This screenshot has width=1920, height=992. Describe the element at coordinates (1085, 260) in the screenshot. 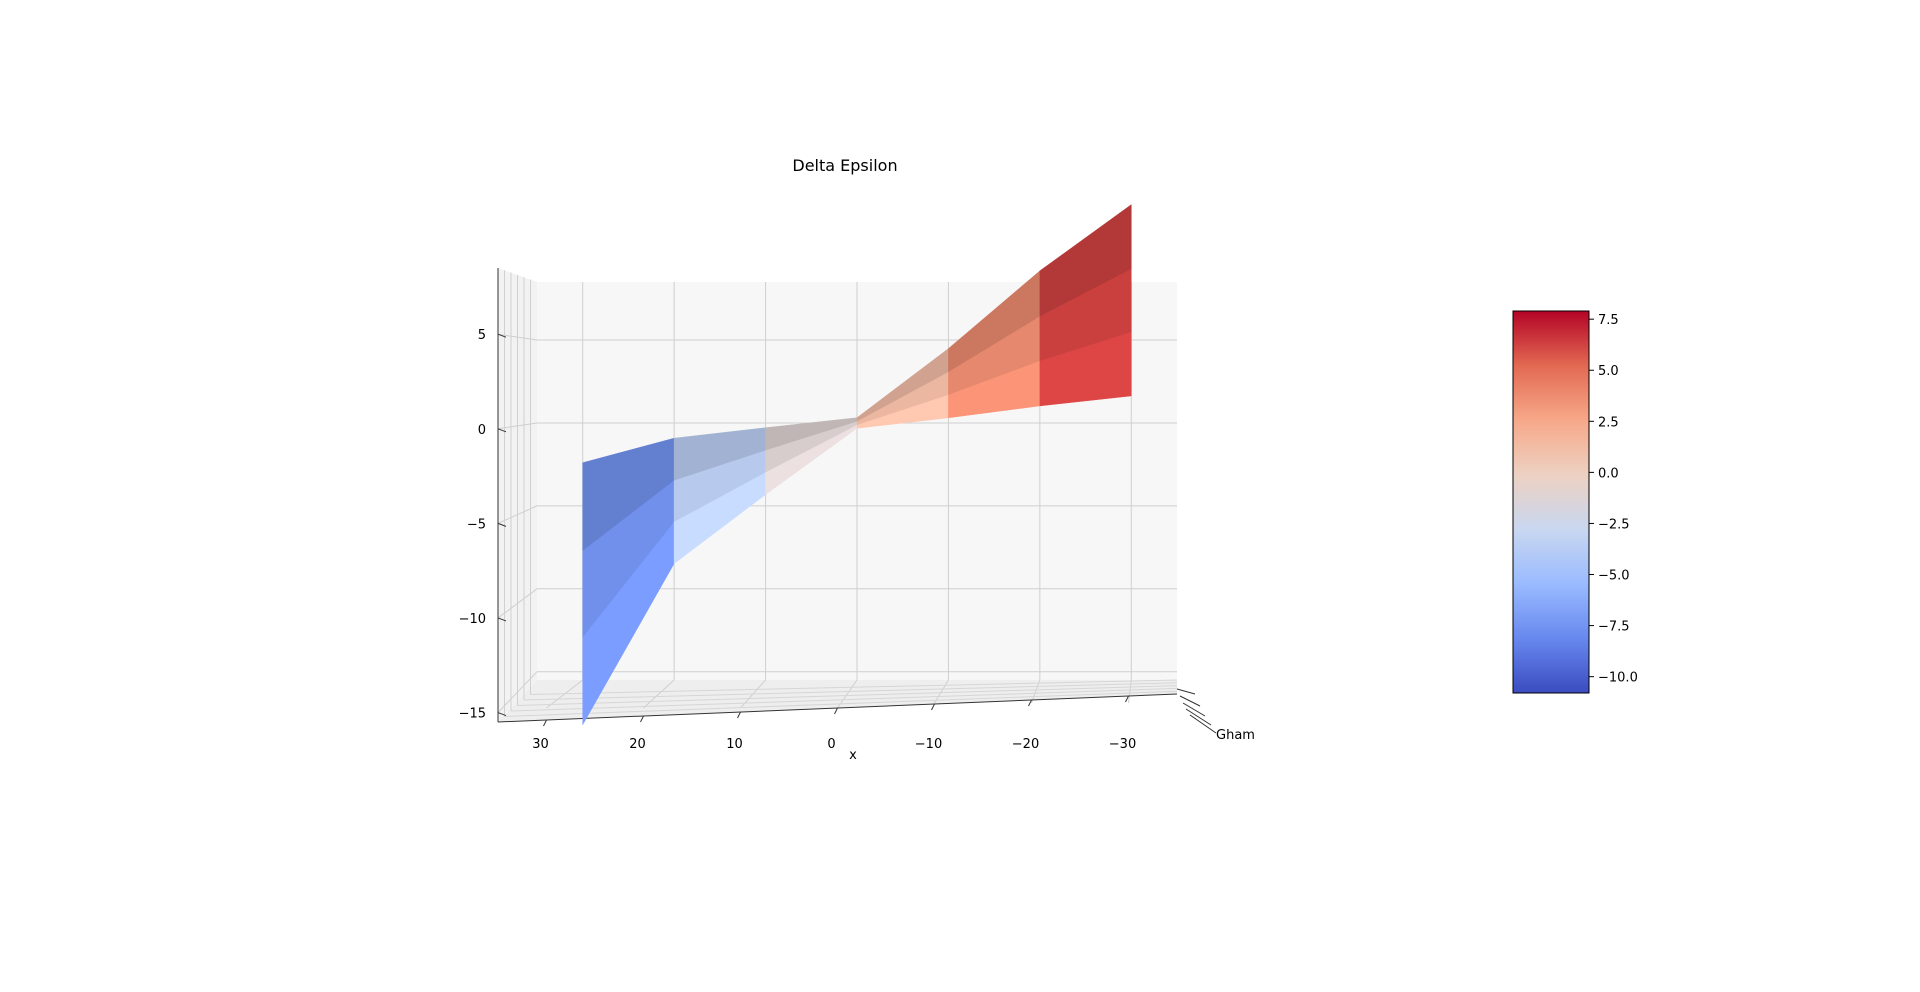

I see `surface-facet` at that location.